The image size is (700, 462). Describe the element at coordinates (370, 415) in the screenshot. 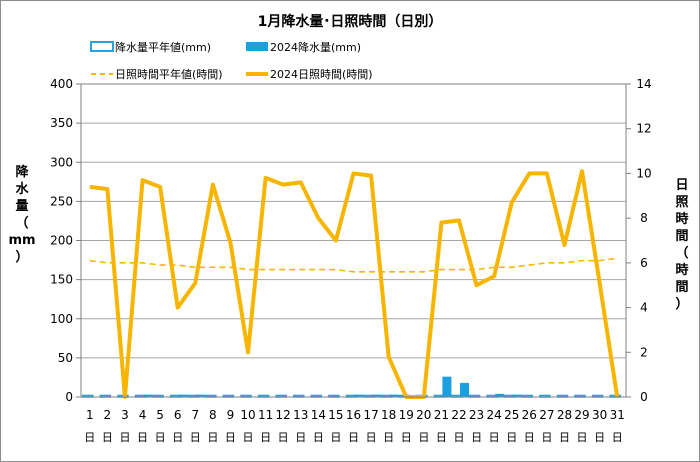

I see `x-tick-label: 17` at that location.